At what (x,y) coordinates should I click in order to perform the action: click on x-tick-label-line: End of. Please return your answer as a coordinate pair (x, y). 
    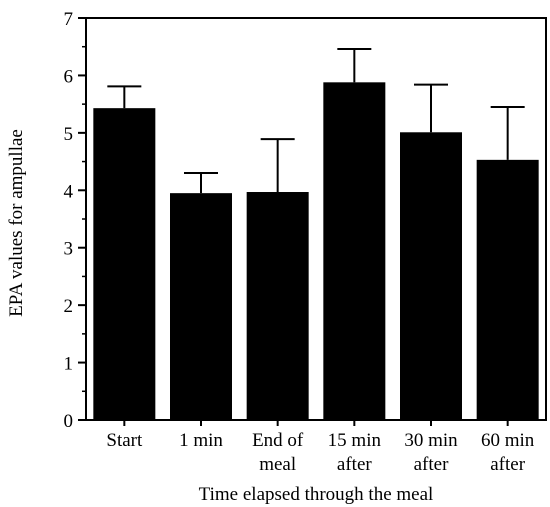
    Looking at the image, I should click on (278, 440).